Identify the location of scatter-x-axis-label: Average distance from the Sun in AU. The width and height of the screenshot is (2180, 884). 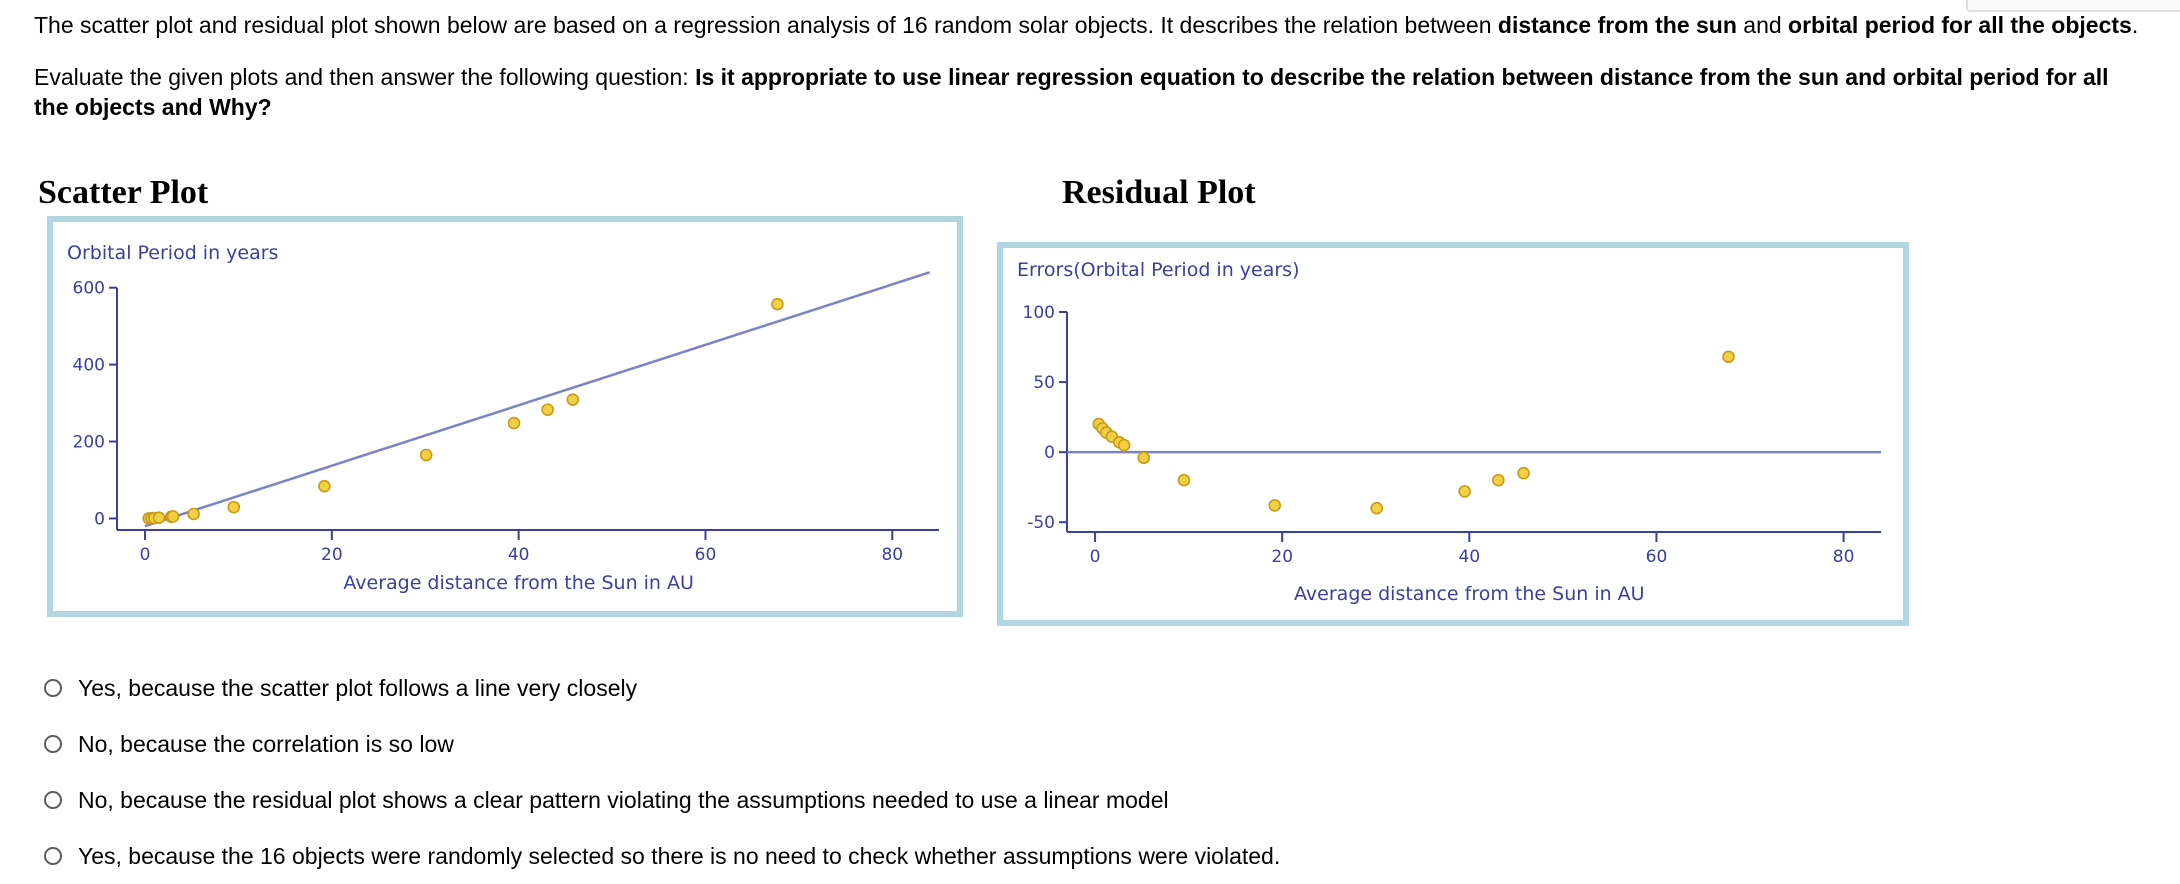
(518, 583).